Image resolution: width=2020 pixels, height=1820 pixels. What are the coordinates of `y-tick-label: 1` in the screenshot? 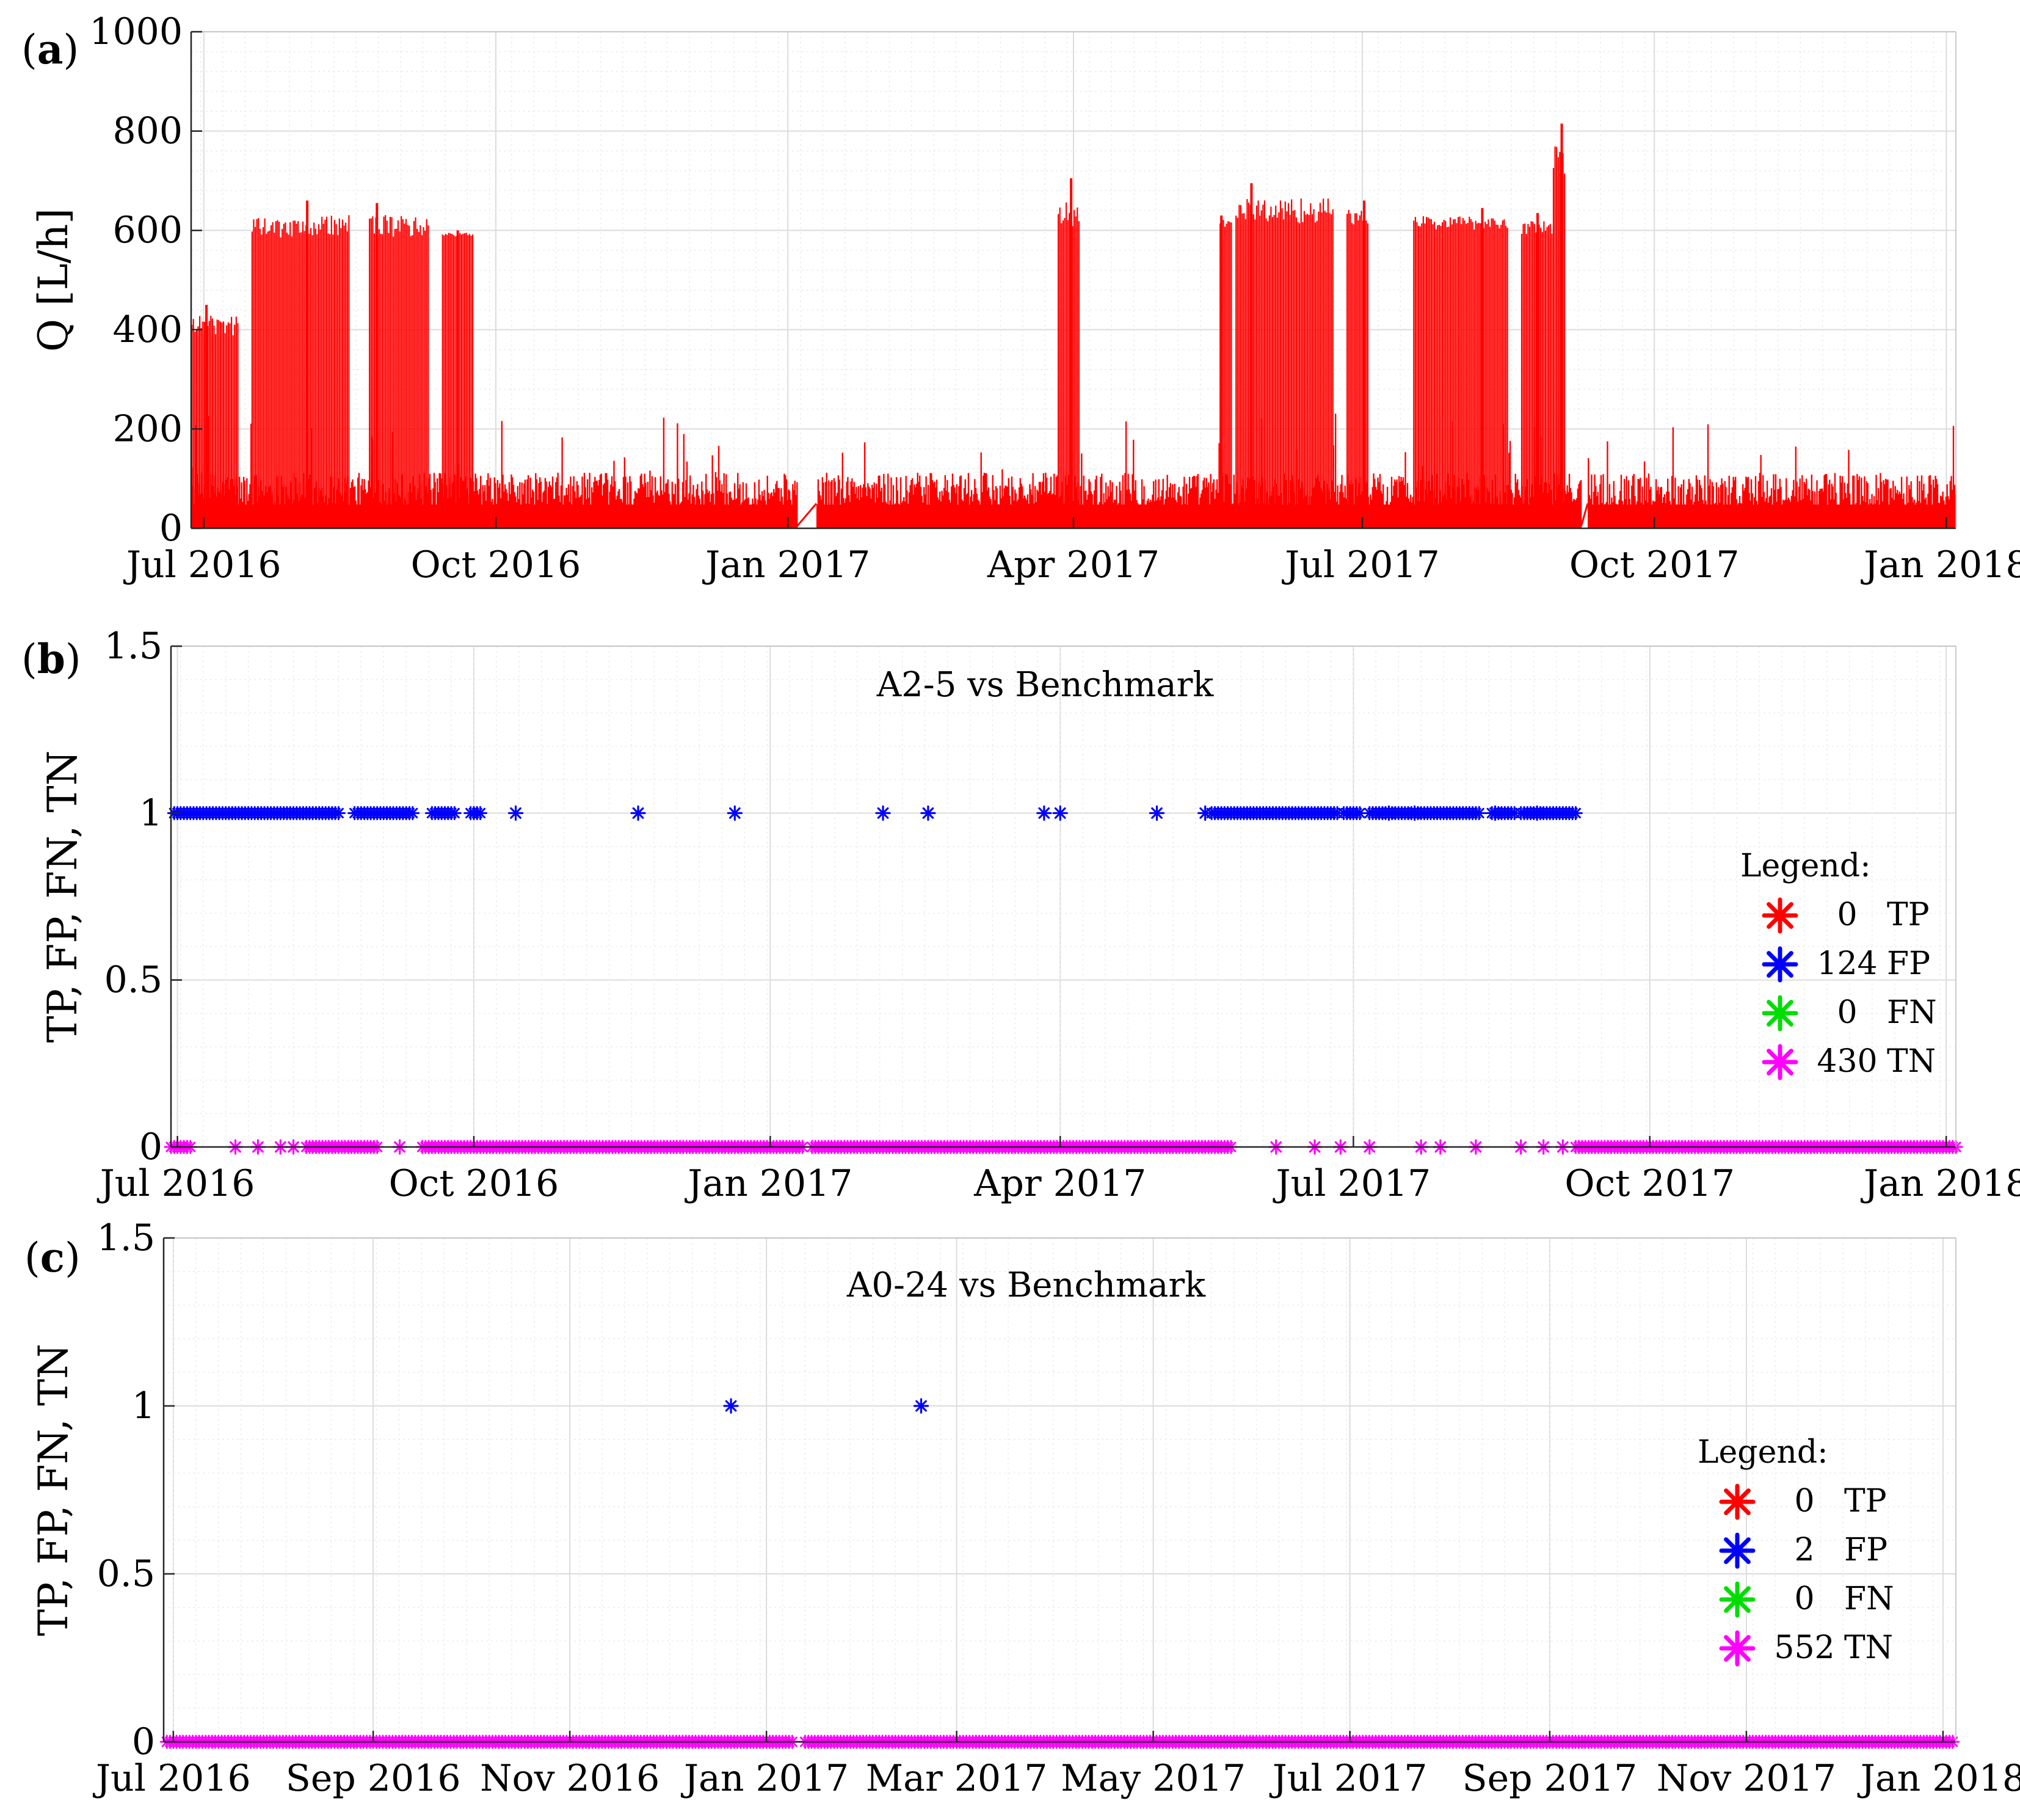 It's located at (143, 1406).